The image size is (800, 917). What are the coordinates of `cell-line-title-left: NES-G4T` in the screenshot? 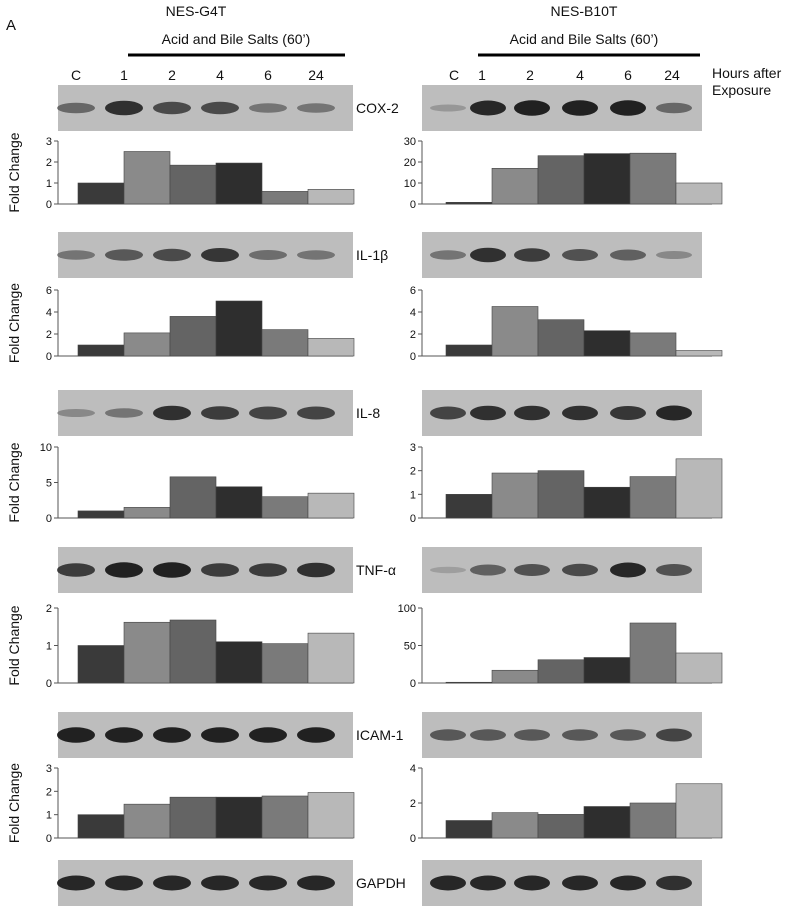 It's located at (196, 11).